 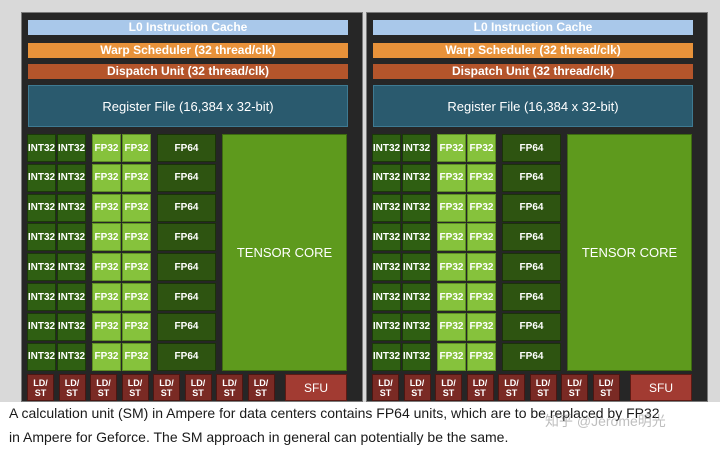 What do you see at coordinates (188, 71) in the screenshot?
I see `dispatch-unit: Dispatch Unit (32 thread/clk)` at bounding box center [188, 71].